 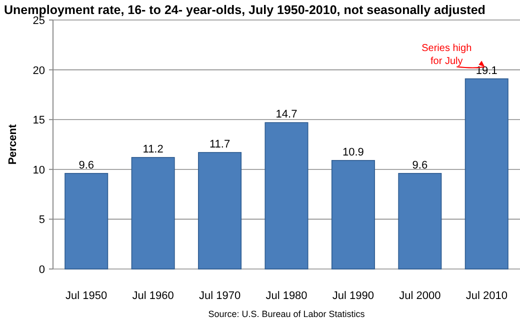 What do you see at coordinates (41, 270) in the screenshot?
I see `y-tick-label: 0` at bounding box center [41, 270].